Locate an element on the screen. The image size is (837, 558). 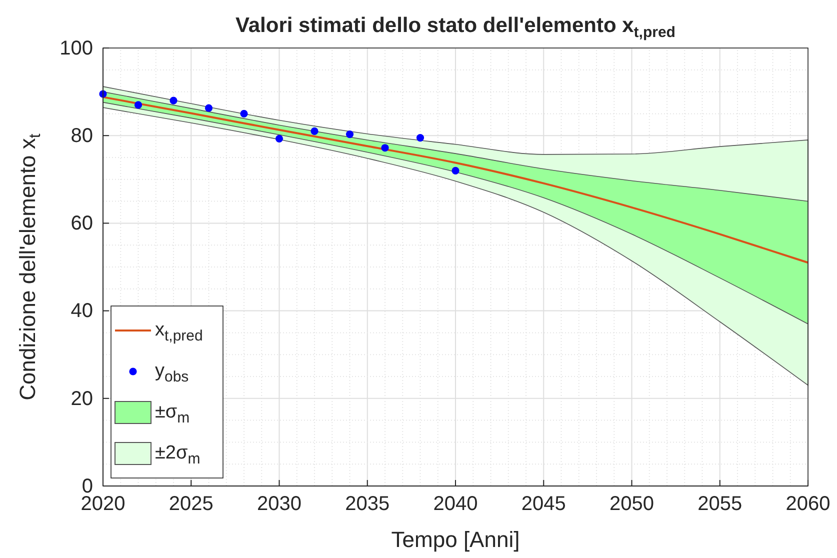
x-tick-label: 2040 is located at coordinates (455, 504).